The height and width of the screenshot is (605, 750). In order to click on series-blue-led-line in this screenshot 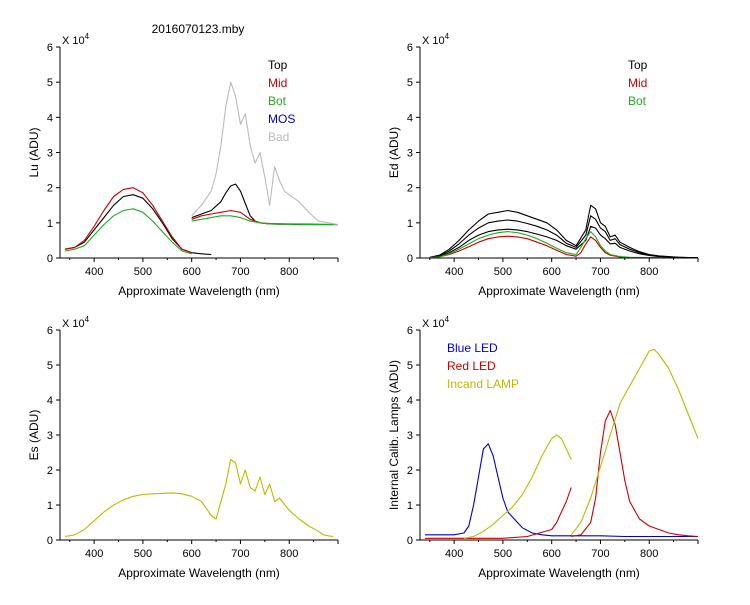, I will do `click(561, 490)`.